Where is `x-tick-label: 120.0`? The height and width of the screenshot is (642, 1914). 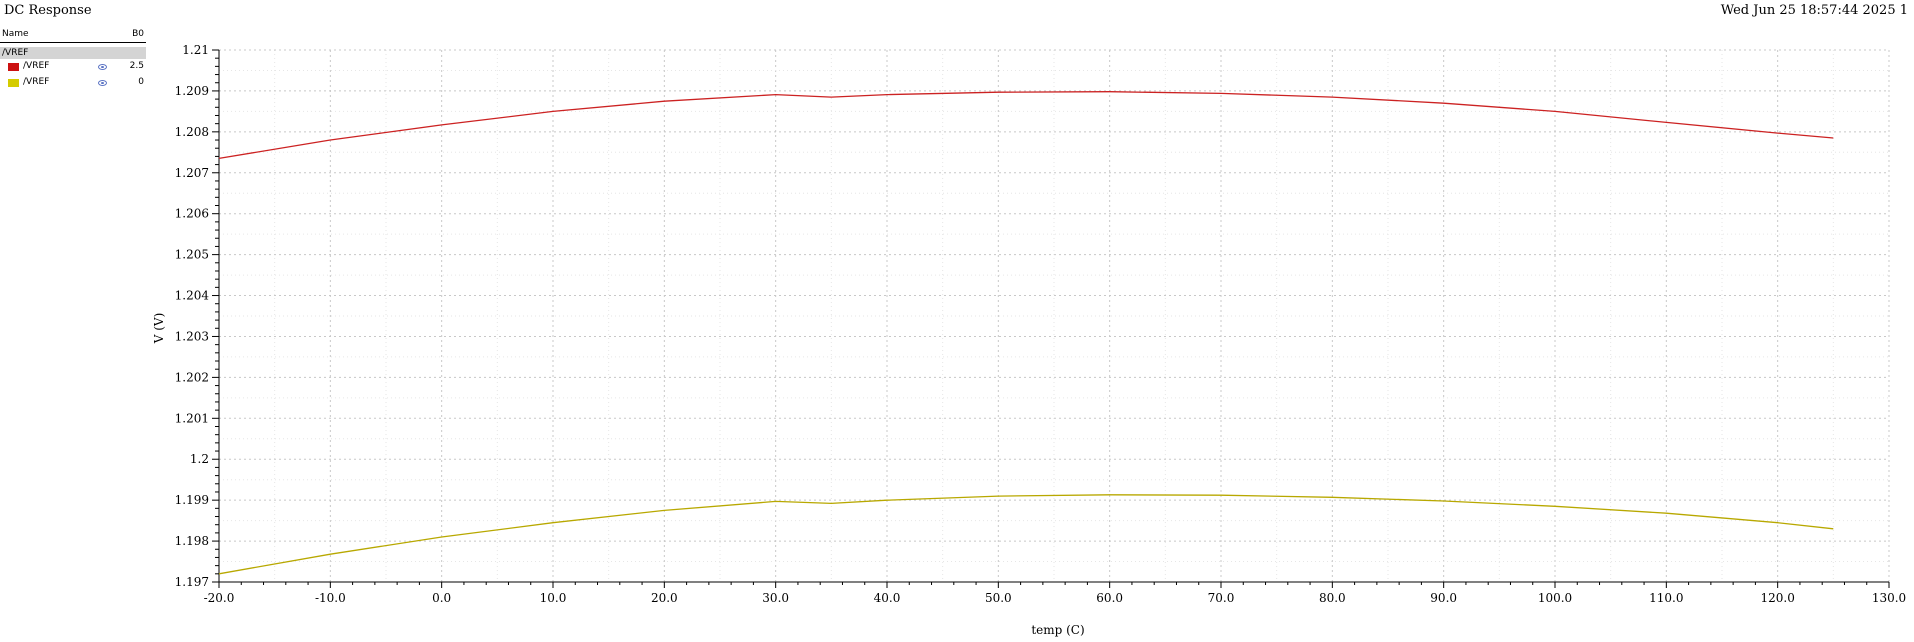
x-tick-label: 120.0 is located at coordinates (1777, 598).